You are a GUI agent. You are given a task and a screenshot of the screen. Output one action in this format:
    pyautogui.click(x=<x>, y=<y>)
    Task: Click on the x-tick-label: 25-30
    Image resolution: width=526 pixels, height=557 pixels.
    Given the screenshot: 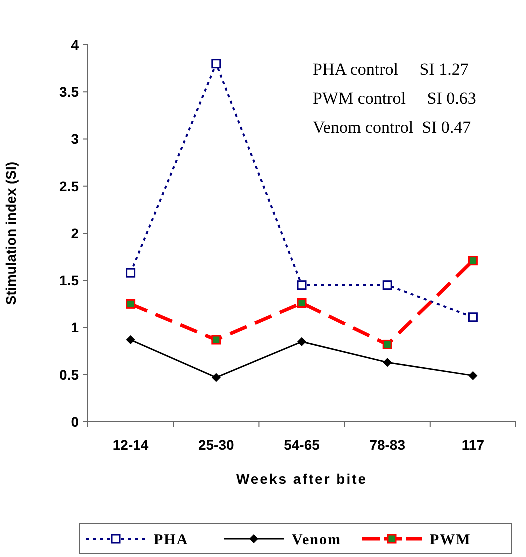 What is the action you would take?
    pyautogui.click(x=216, y=445)
    